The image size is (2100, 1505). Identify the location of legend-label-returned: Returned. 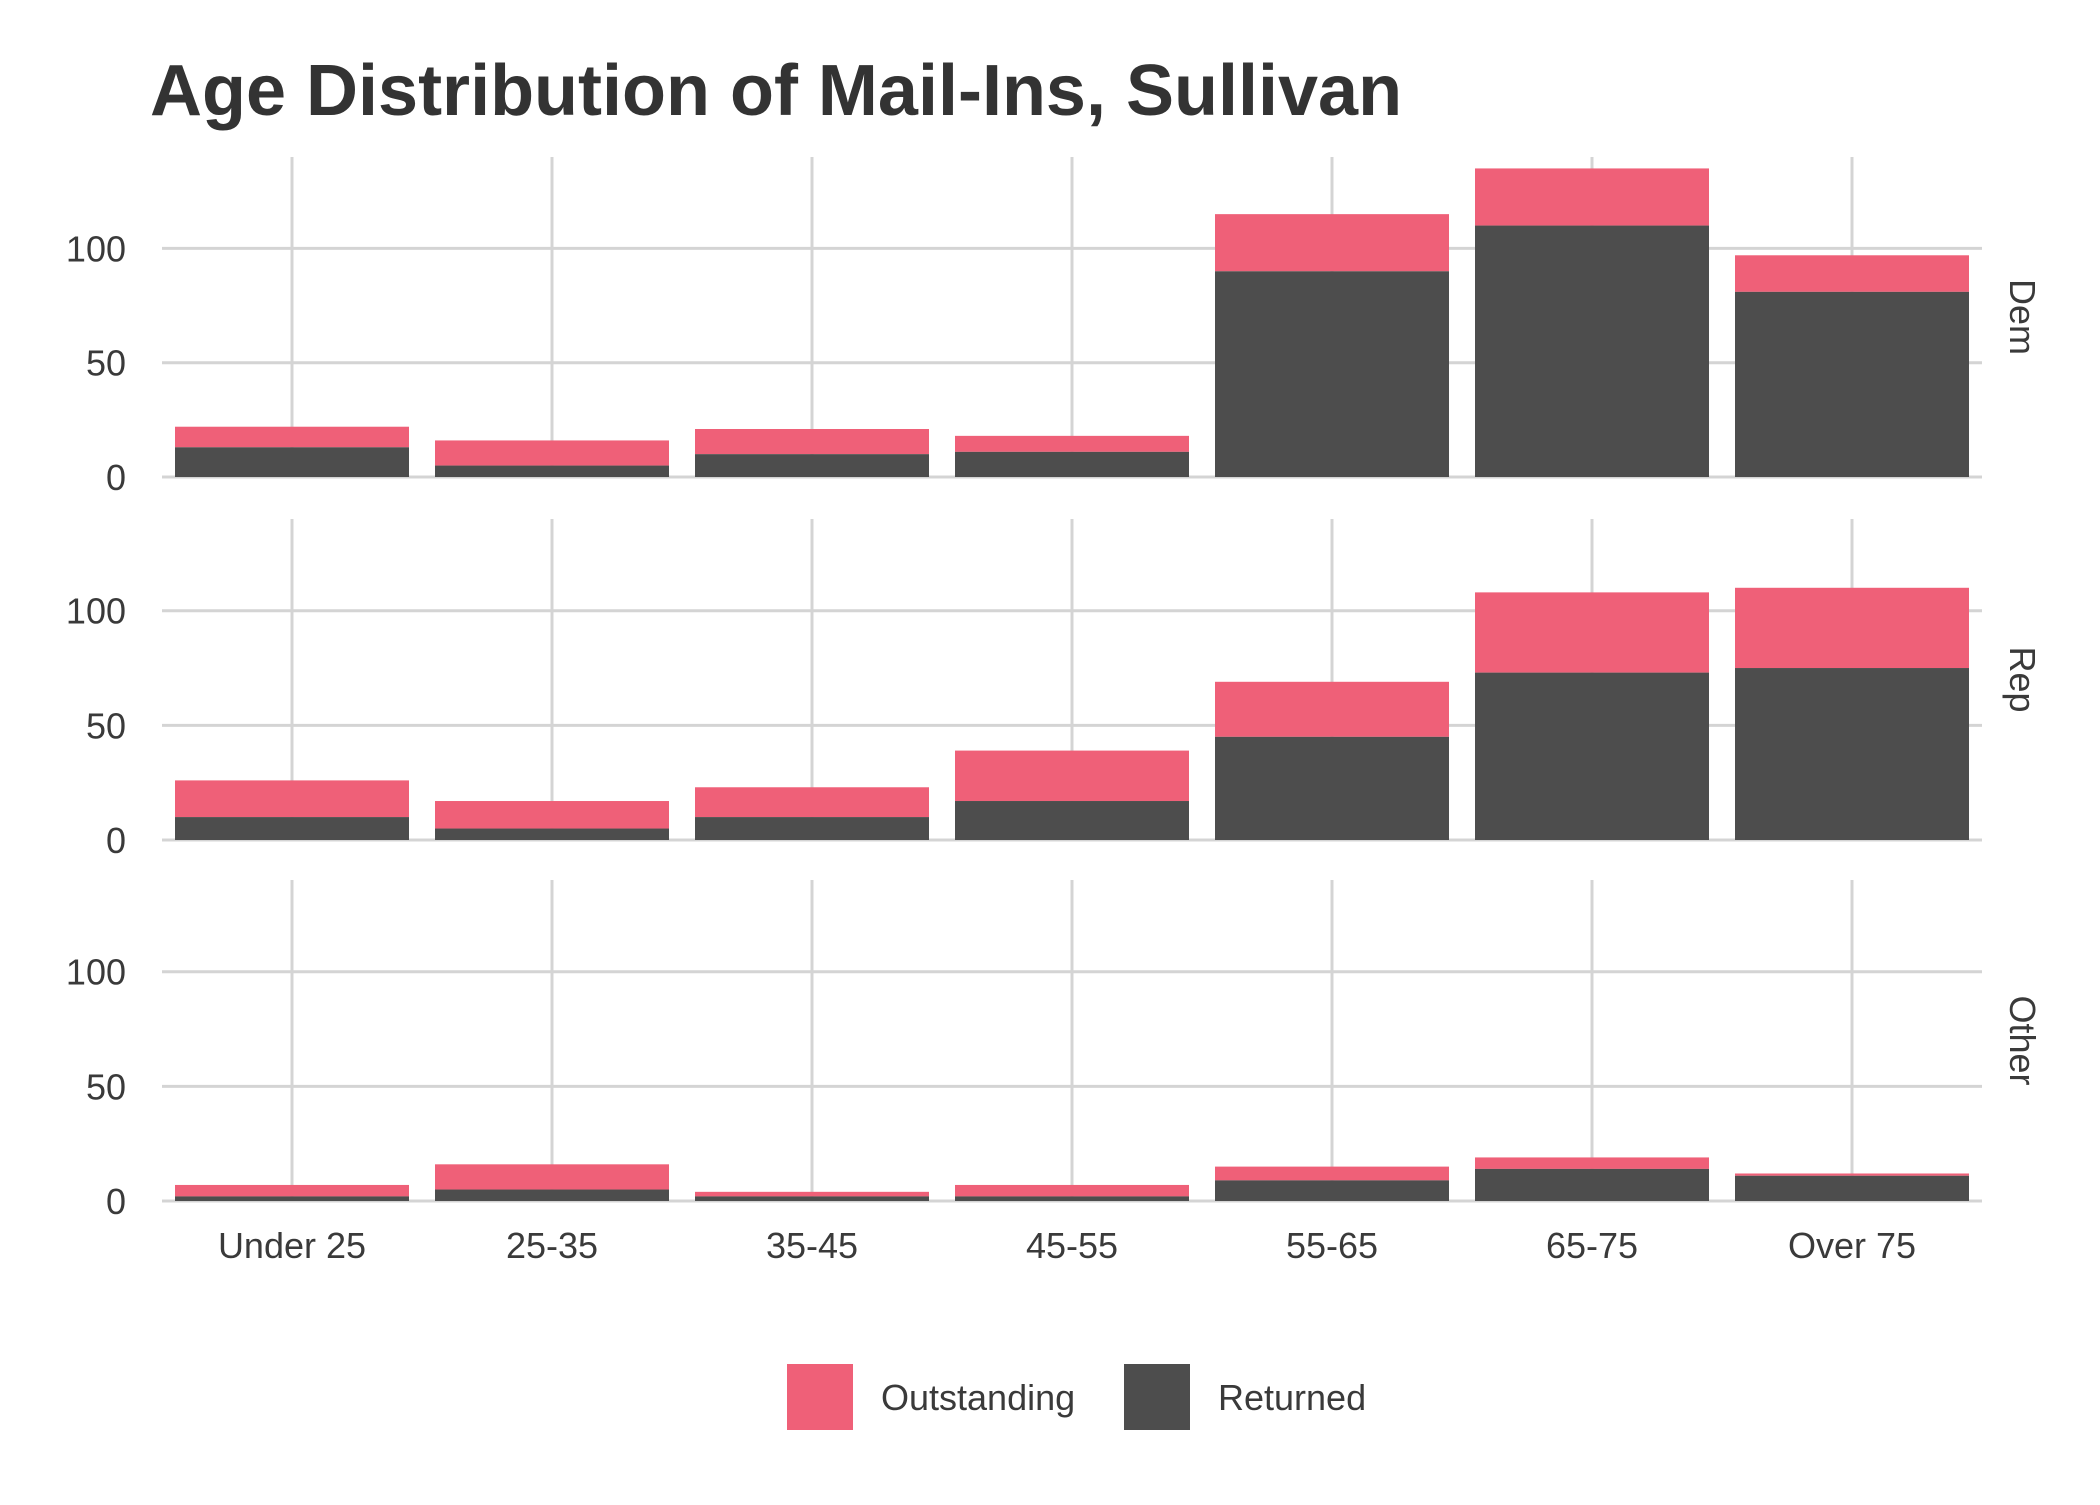
(1292, 1397).